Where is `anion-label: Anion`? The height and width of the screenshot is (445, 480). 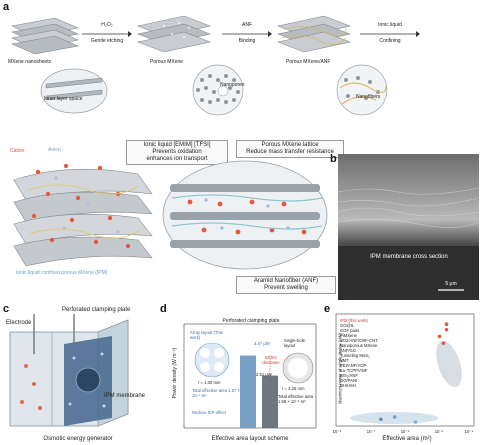 anion-label: Anion is located at coordinates (54, 150).